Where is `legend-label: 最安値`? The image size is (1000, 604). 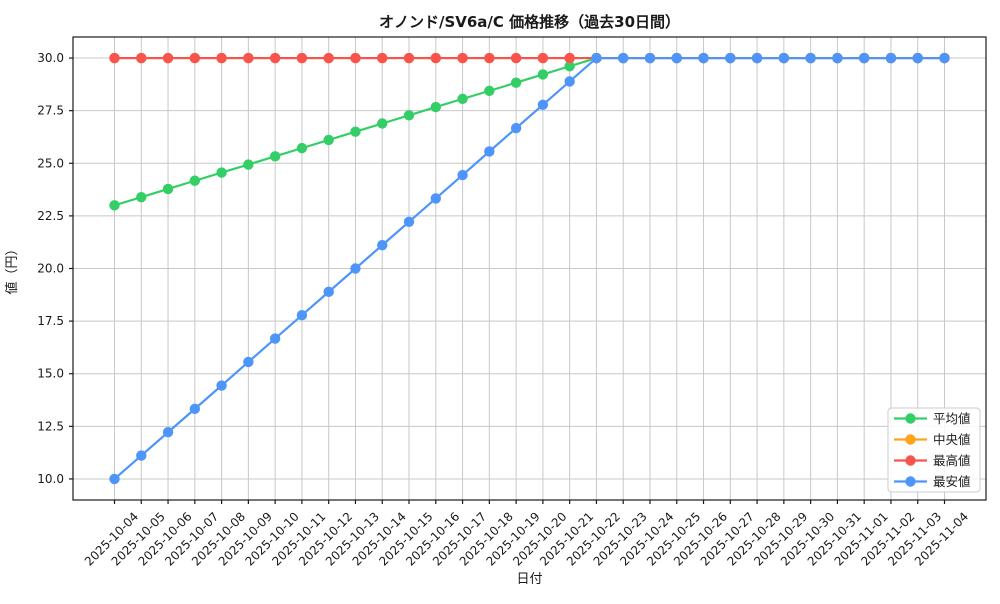
legend-label: 最安値 is located at coordinates (952, 481).